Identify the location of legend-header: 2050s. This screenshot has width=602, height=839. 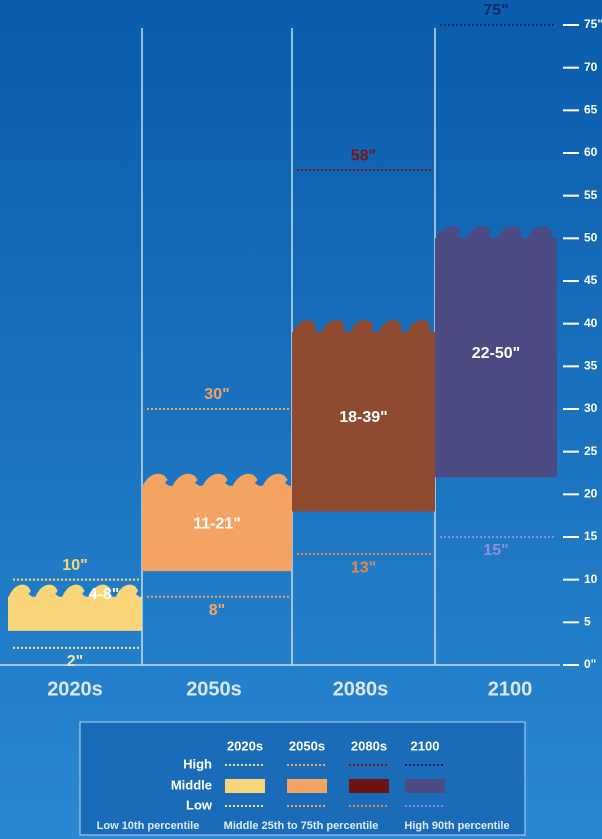
(307, 745).